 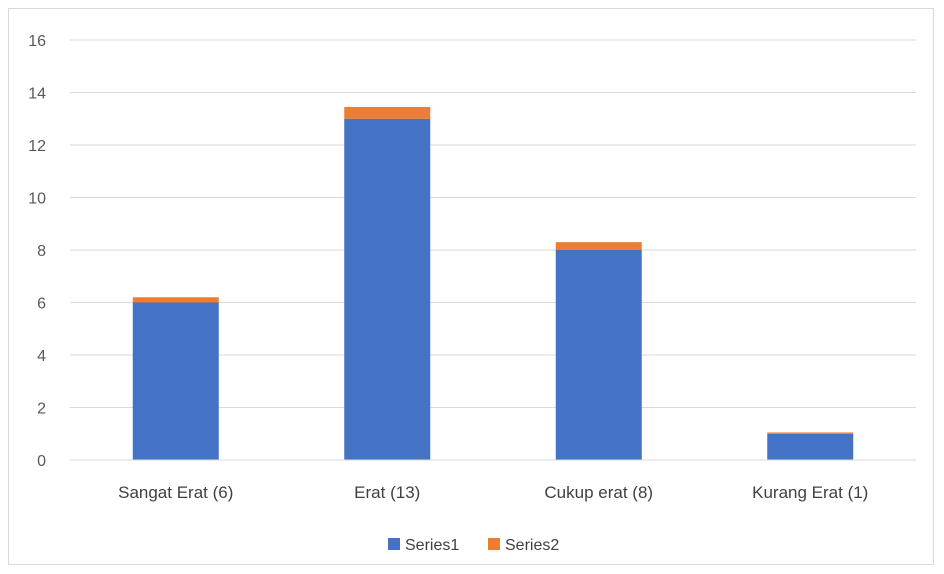 I want to click on y-tick-label: 2, so click(x=41, y=409).